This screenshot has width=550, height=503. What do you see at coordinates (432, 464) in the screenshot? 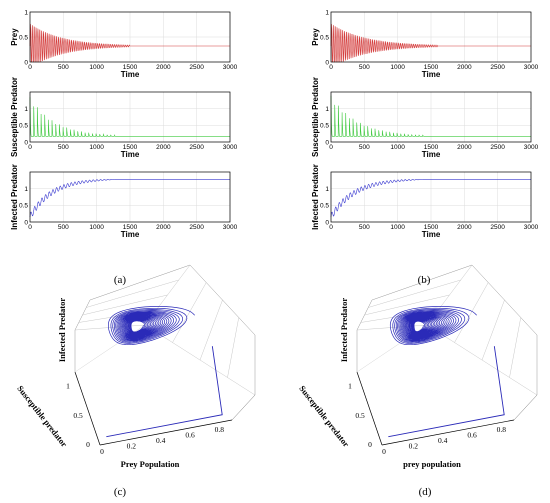
I see `x-axis-label: prey population` at bounding box center [432, 464].